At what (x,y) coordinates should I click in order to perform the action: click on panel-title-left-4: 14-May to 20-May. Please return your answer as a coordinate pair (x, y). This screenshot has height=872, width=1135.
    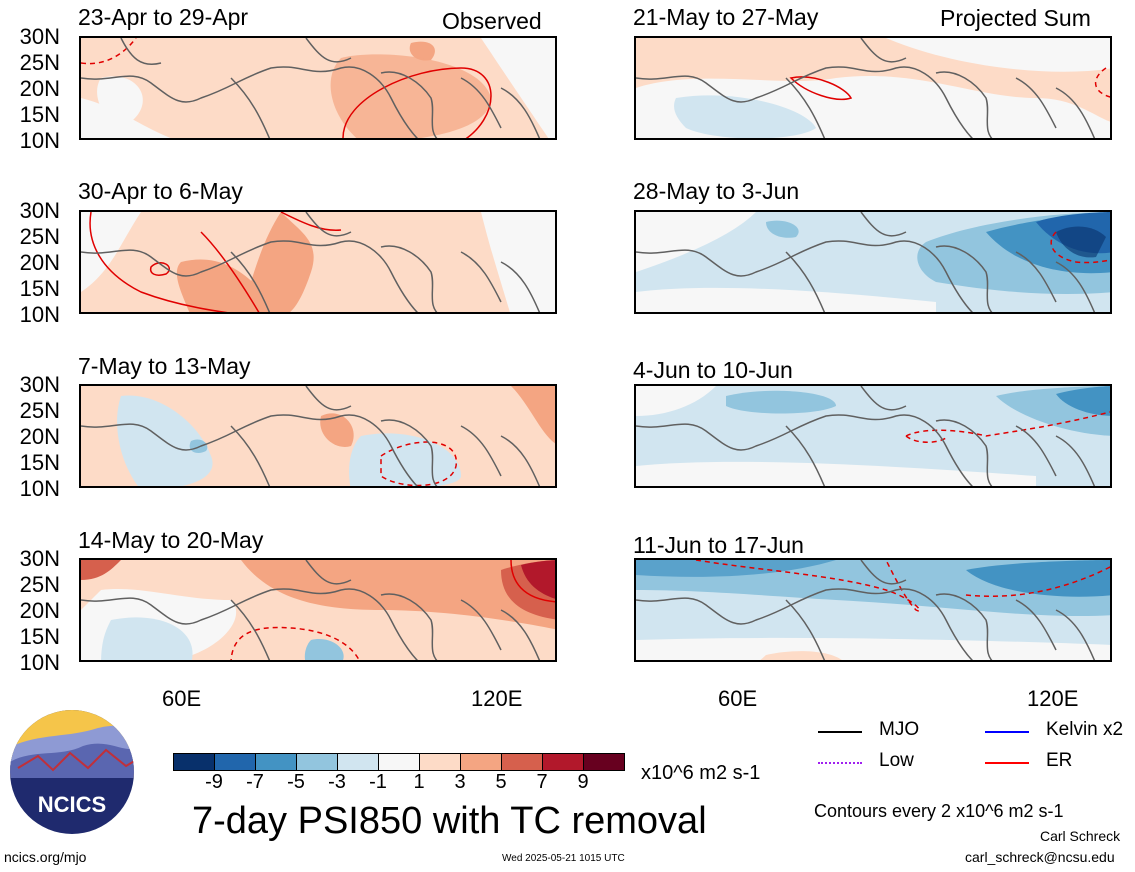
    Looking at the image, I should click on (171, 540).